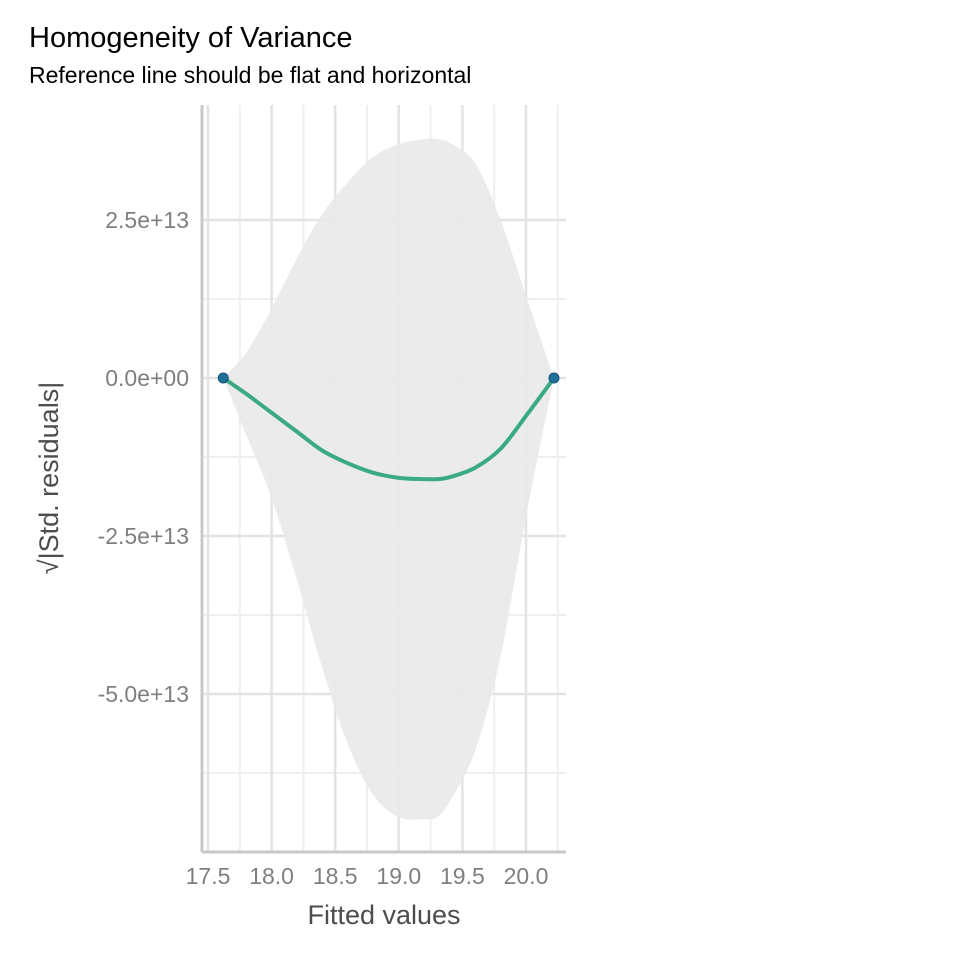 The width and height of the screenshot is (960, 960). What do you see at coordinates (191, 38) in the screenshot?
I see `chart-title: Homogeneity of Variance` at bounding box center [191, 38].